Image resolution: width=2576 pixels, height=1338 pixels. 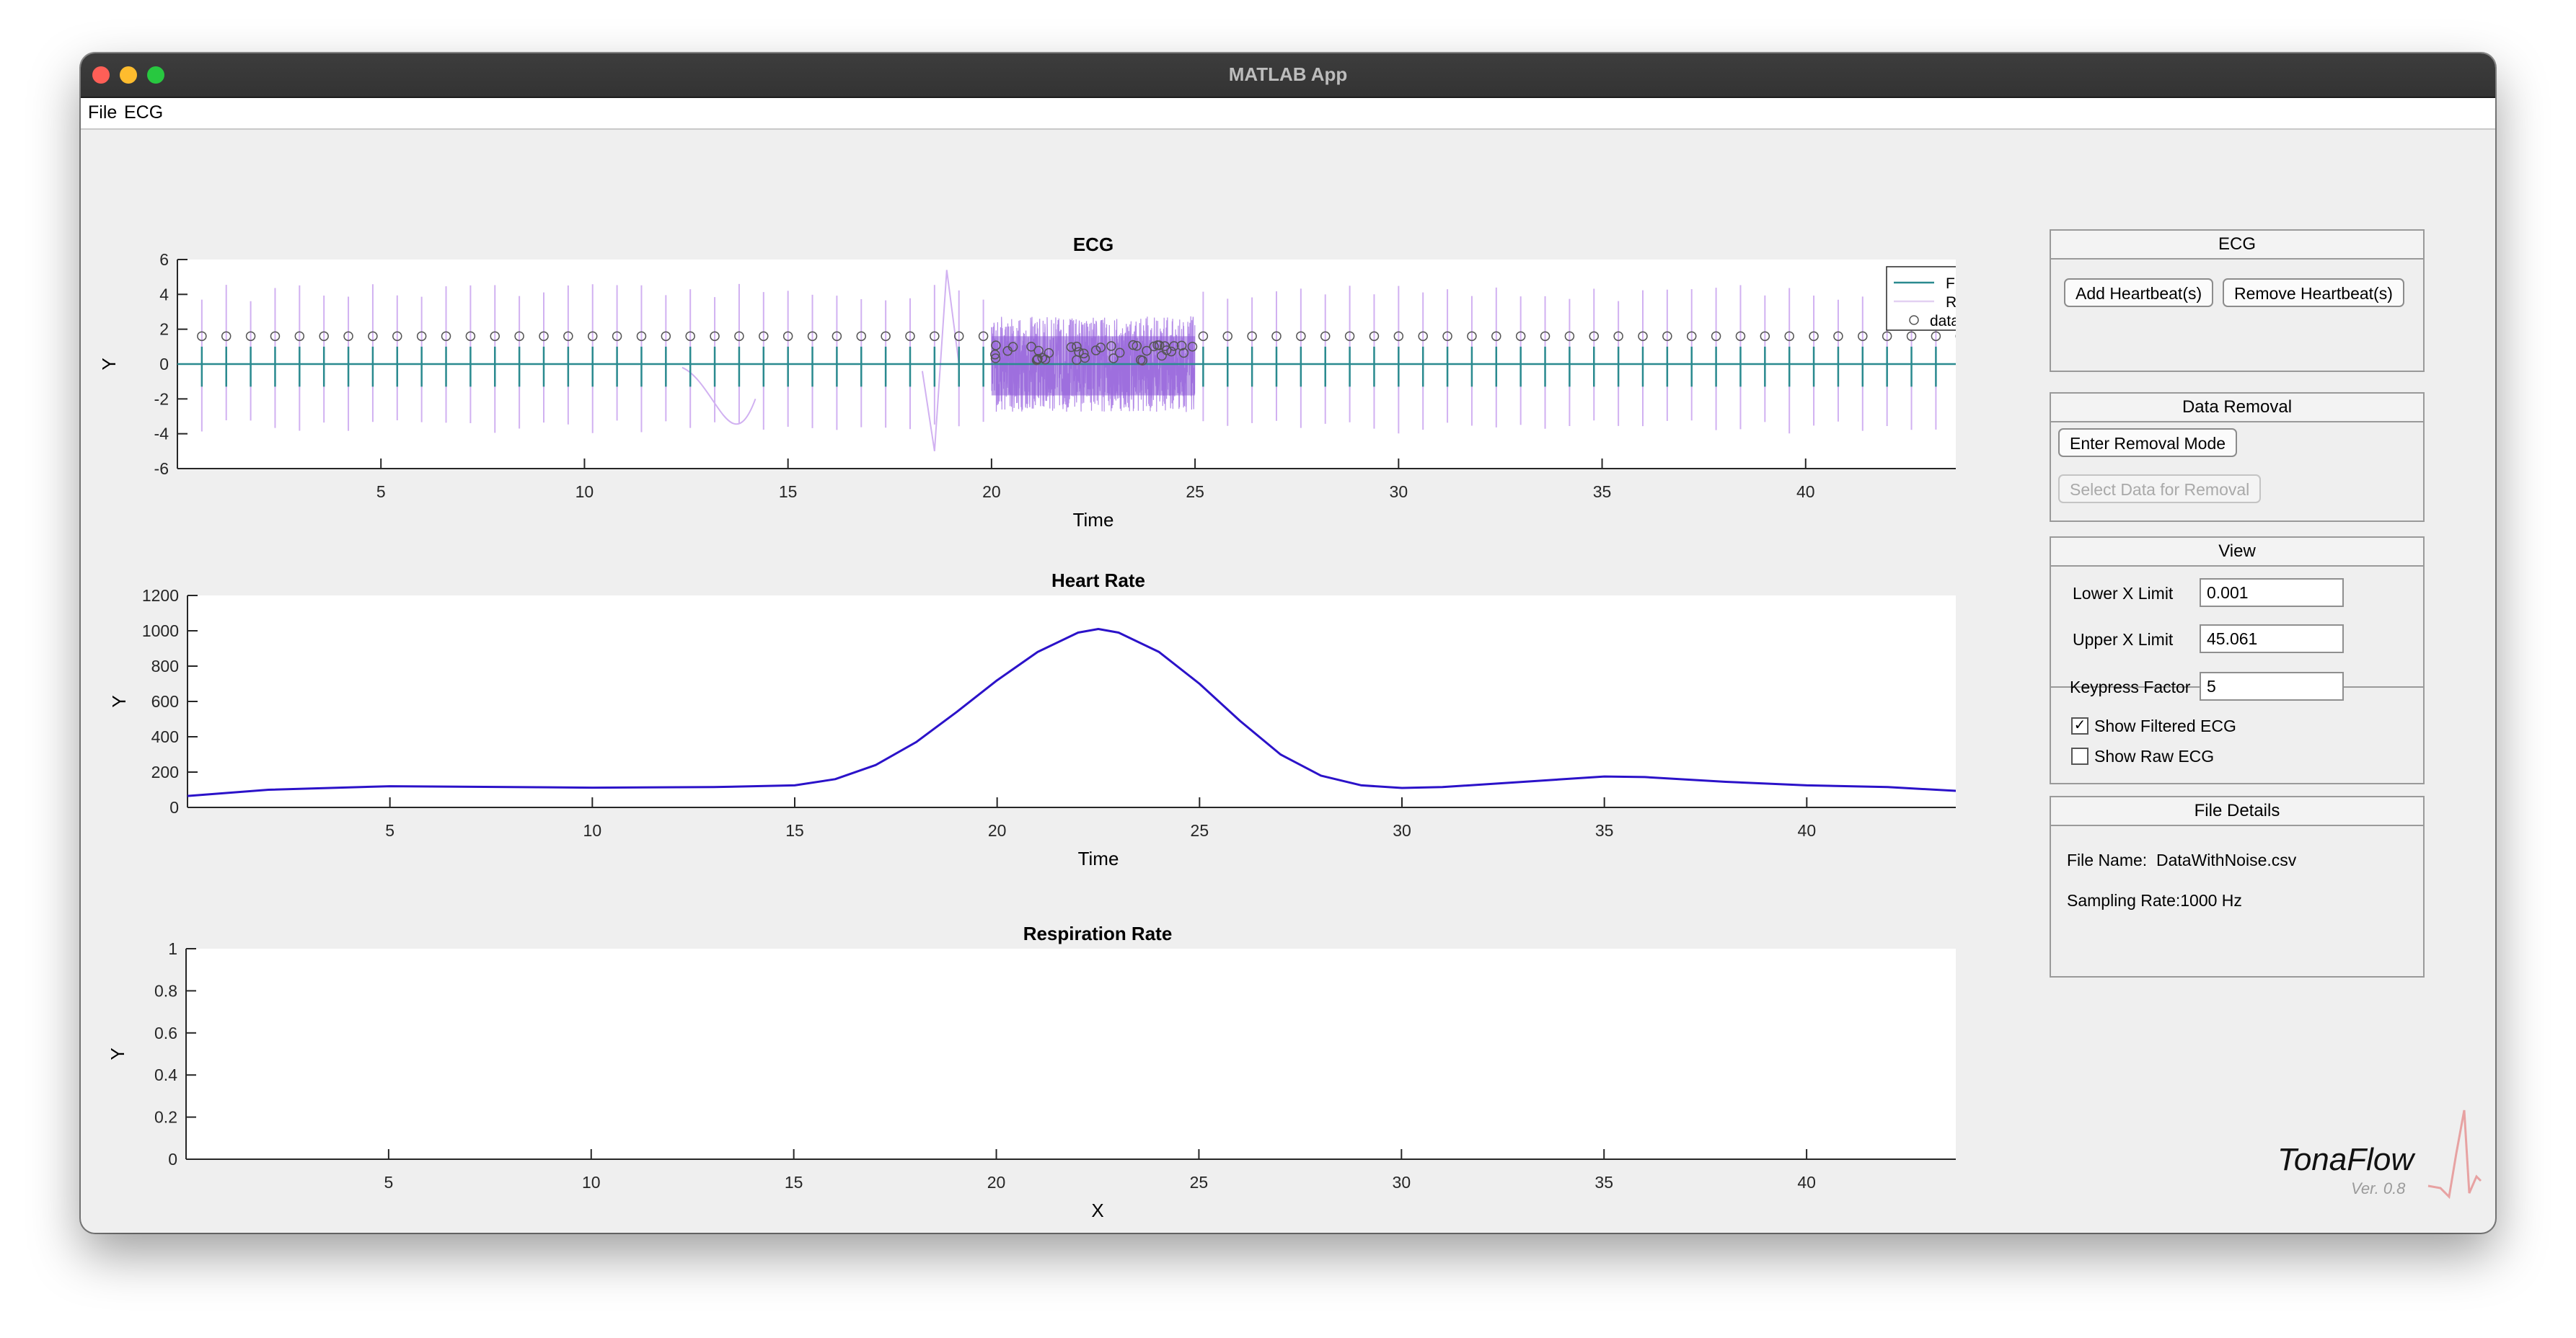 What do you see at coordinates (160, 631) in the screenshot?
I see `heart_rate-y-tick-label: 1000` at bounding box center [160, 631].